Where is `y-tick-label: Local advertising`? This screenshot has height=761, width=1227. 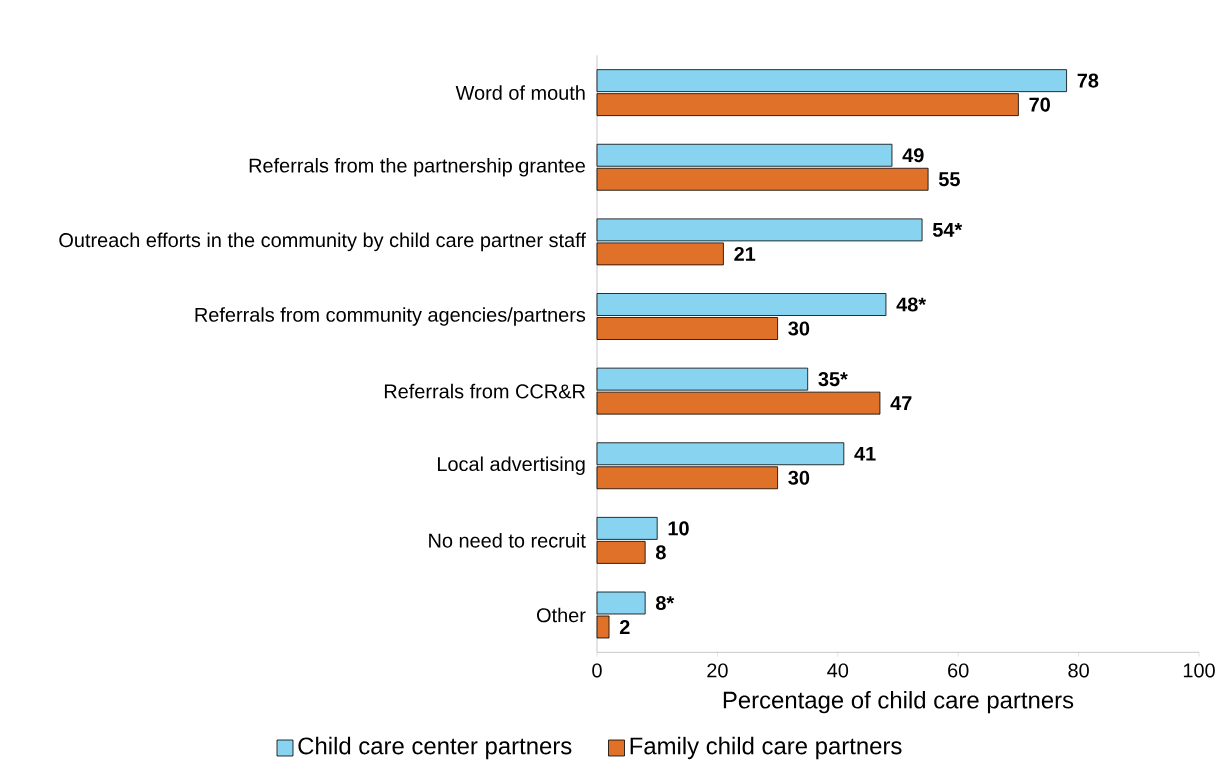 y-tick-label: Local advertising is located at coordinates (511, 466).